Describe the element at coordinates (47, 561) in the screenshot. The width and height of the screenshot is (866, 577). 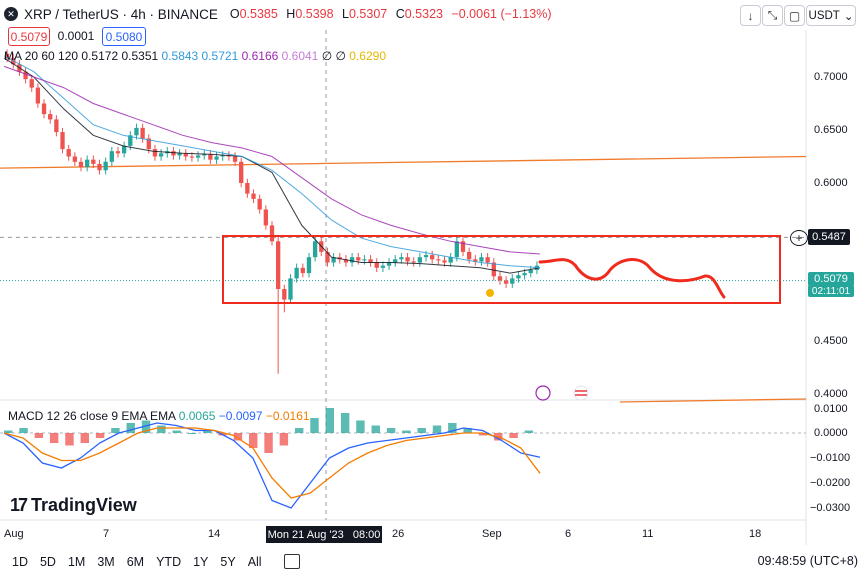
I see `timeframe-5d: 5D` at that location.